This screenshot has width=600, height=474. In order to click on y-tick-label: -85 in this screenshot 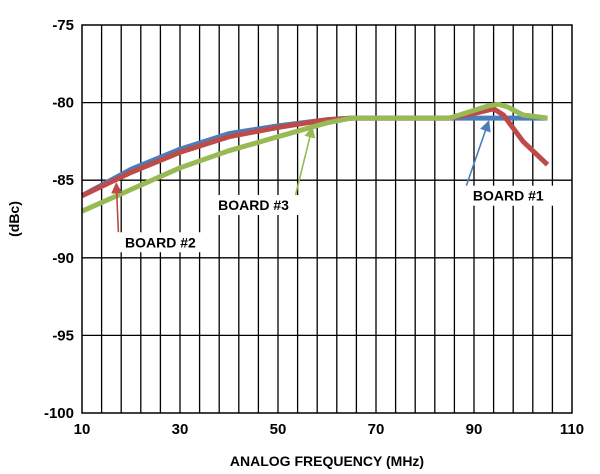, I will do `click(63, 180)`.